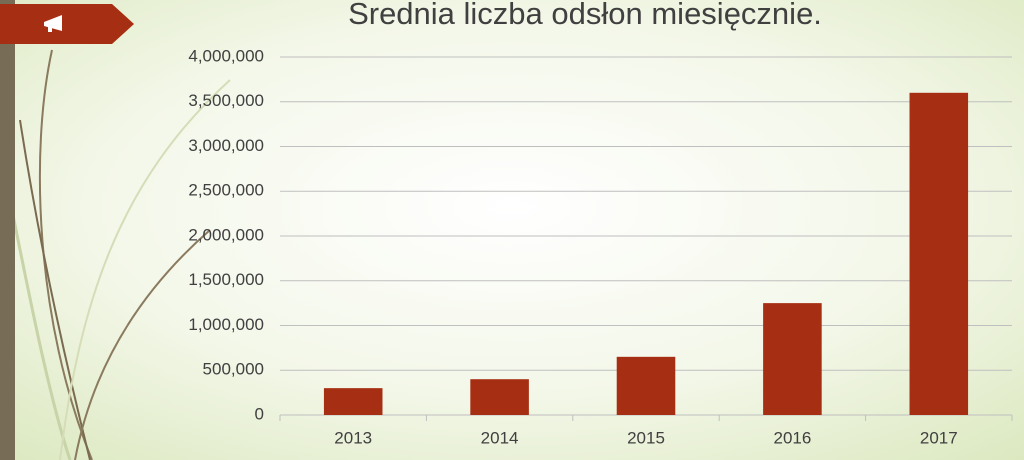 The image size is (1024, 460). What do you see at coordinates (226, 190) in the screenshot?
I see `y-tick-label: 2,500,000` at bounding box center [226, 190].